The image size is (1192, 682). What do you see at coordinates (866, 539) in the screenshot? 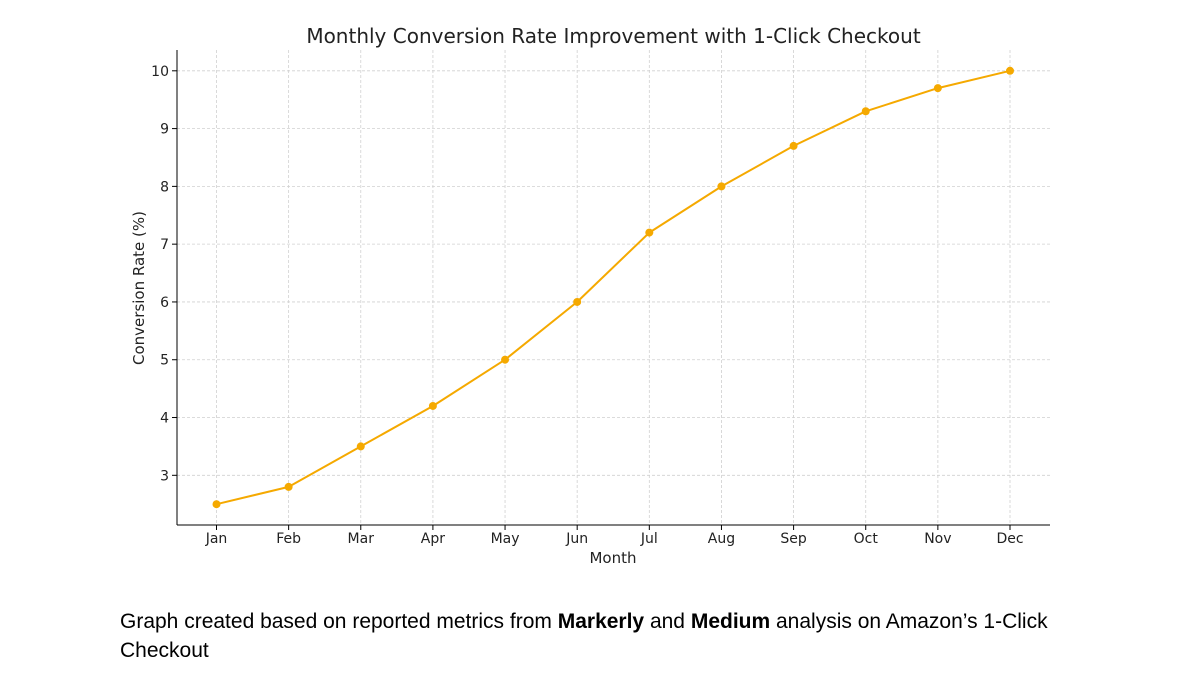
I see `x-tick-label: Oct` at bounding box center [866, 539].